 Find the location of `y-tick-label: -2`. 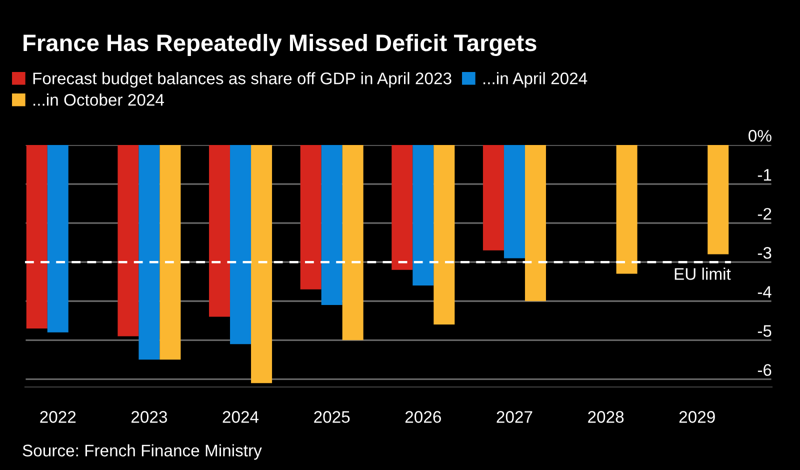

y-tick-label: -2 is located at coordinates (765, 214).